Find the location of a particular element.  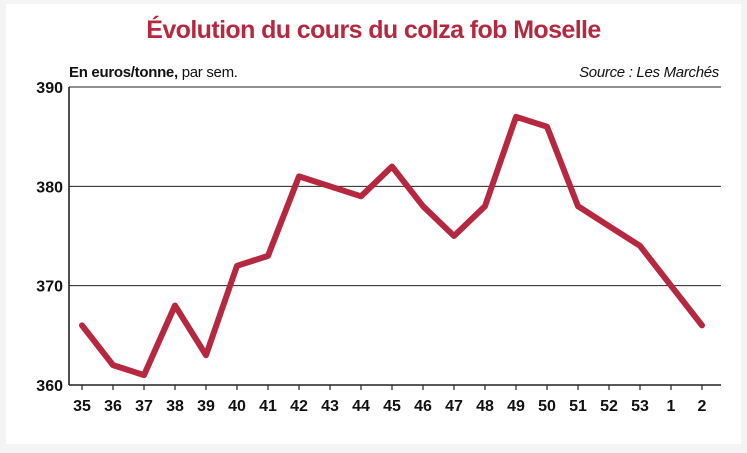

x-tick-label: 41 is located at coordinates (268, 406).